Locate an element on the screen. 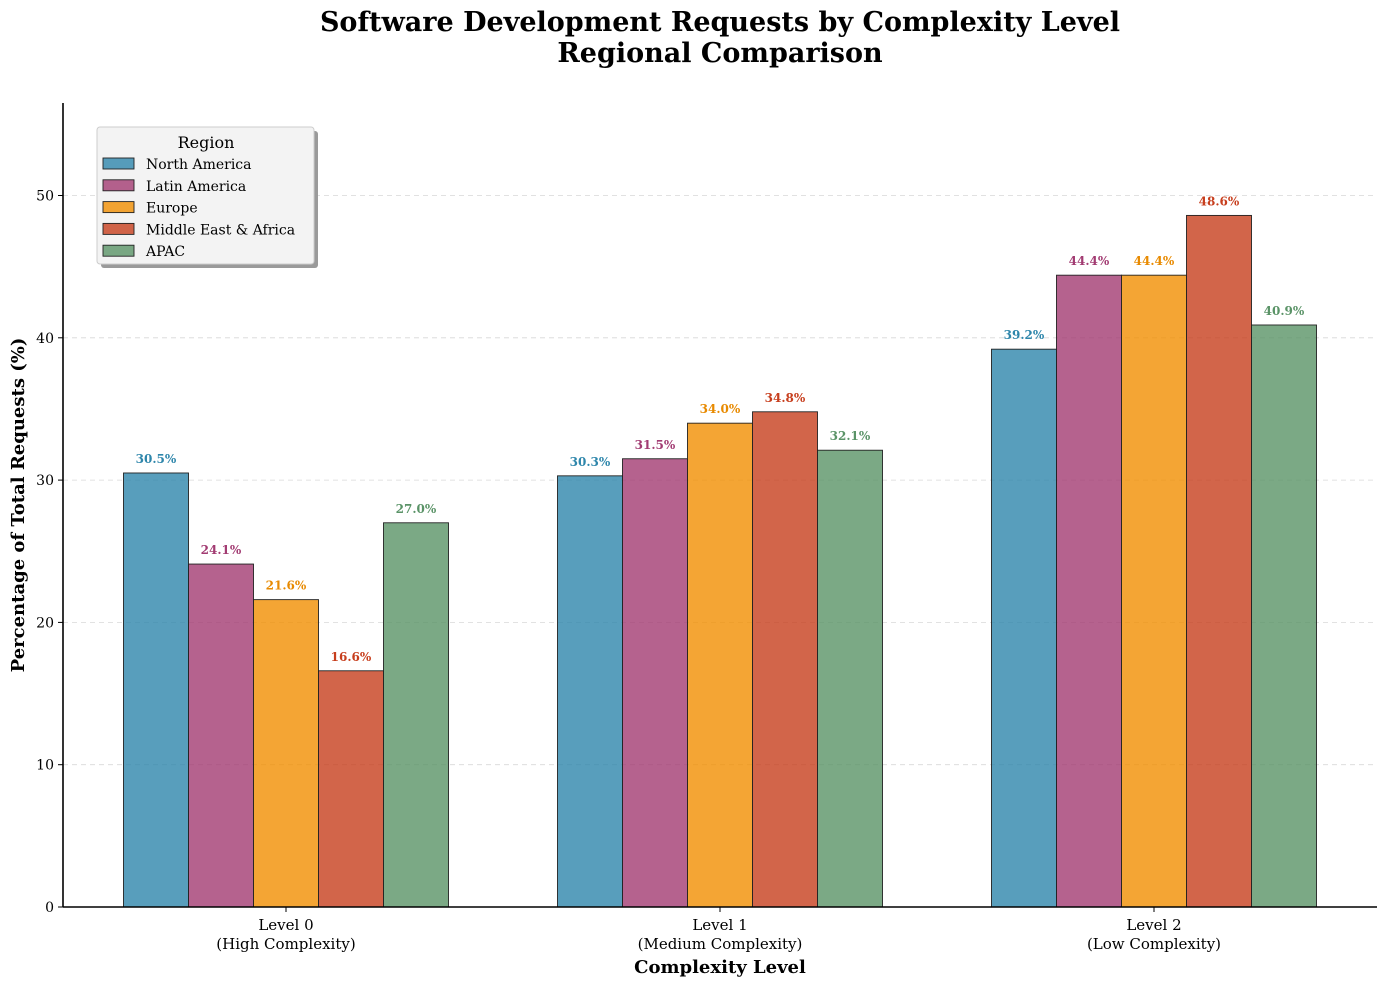 The width and height of the screenshot is (1387, 987). data-label: 24.1% is located at coordinates (221, 550).